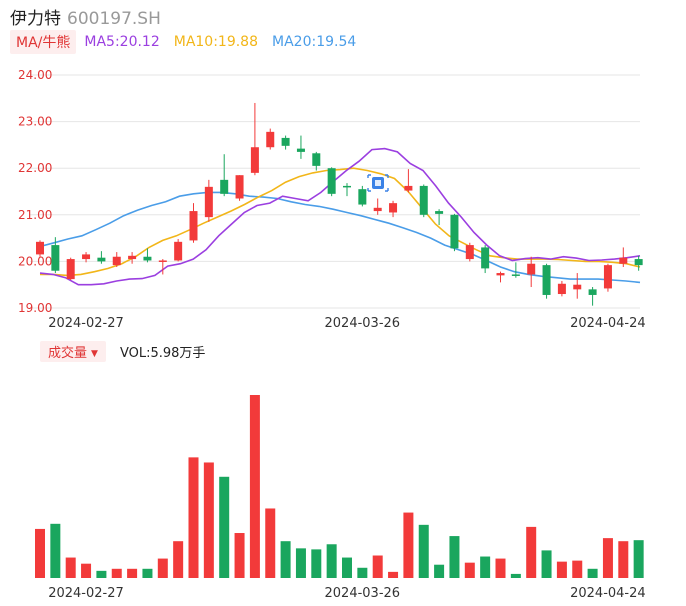 The height and width of the screenshot is (606, 686). I want to click on ma10-legend: MA10:19.88, so click(216, 42).